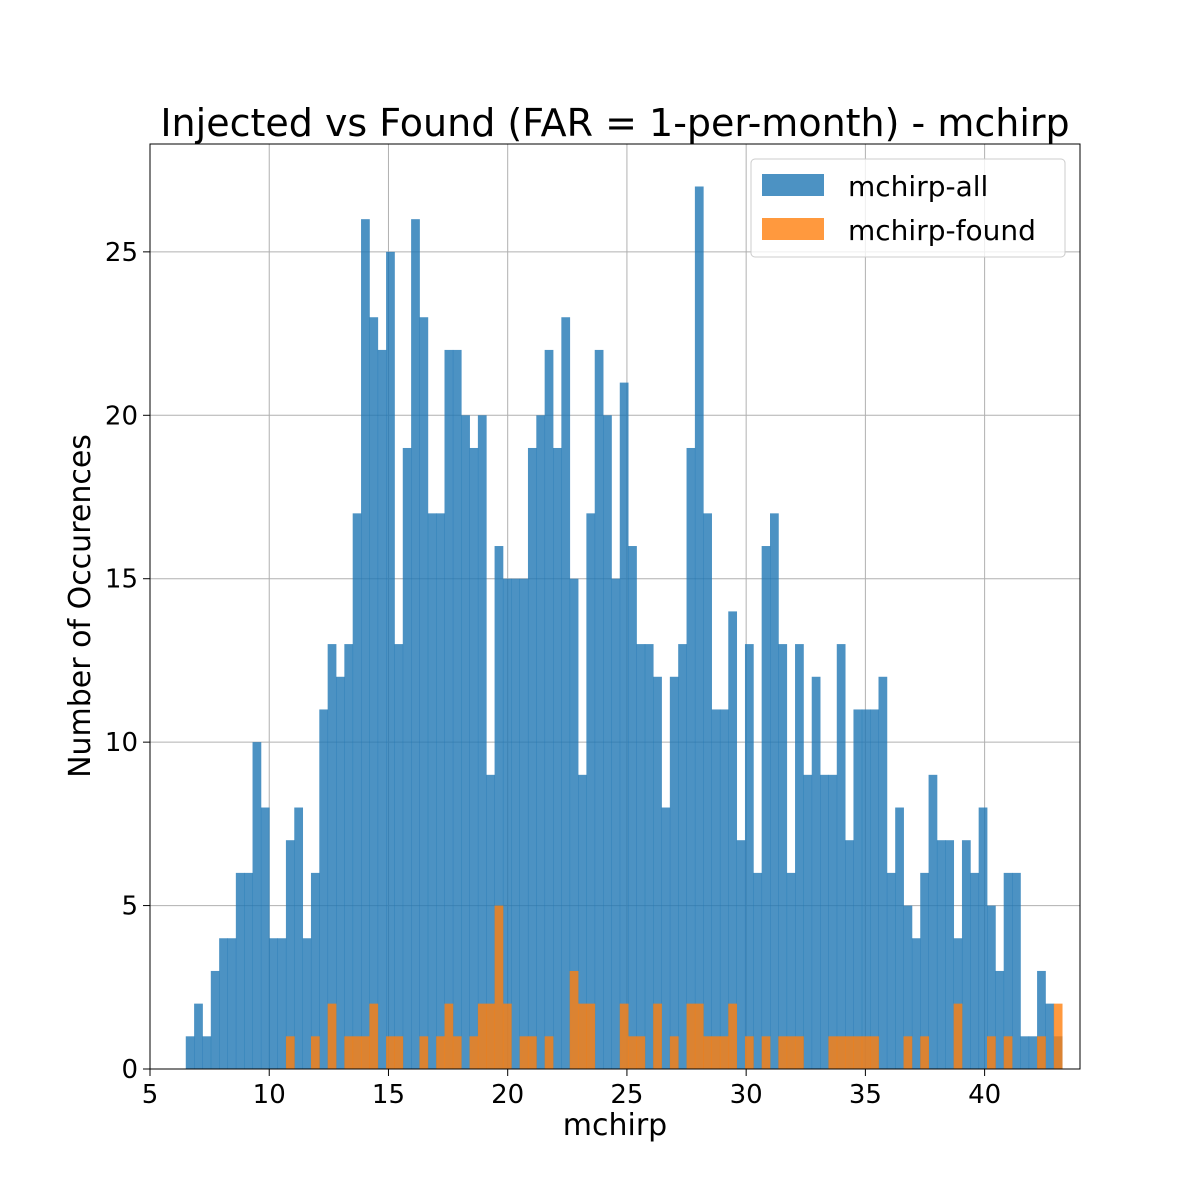 This screenshot has width=1200, height=1200. I want to click on x-tick-label: 5, so click(150, 1095).